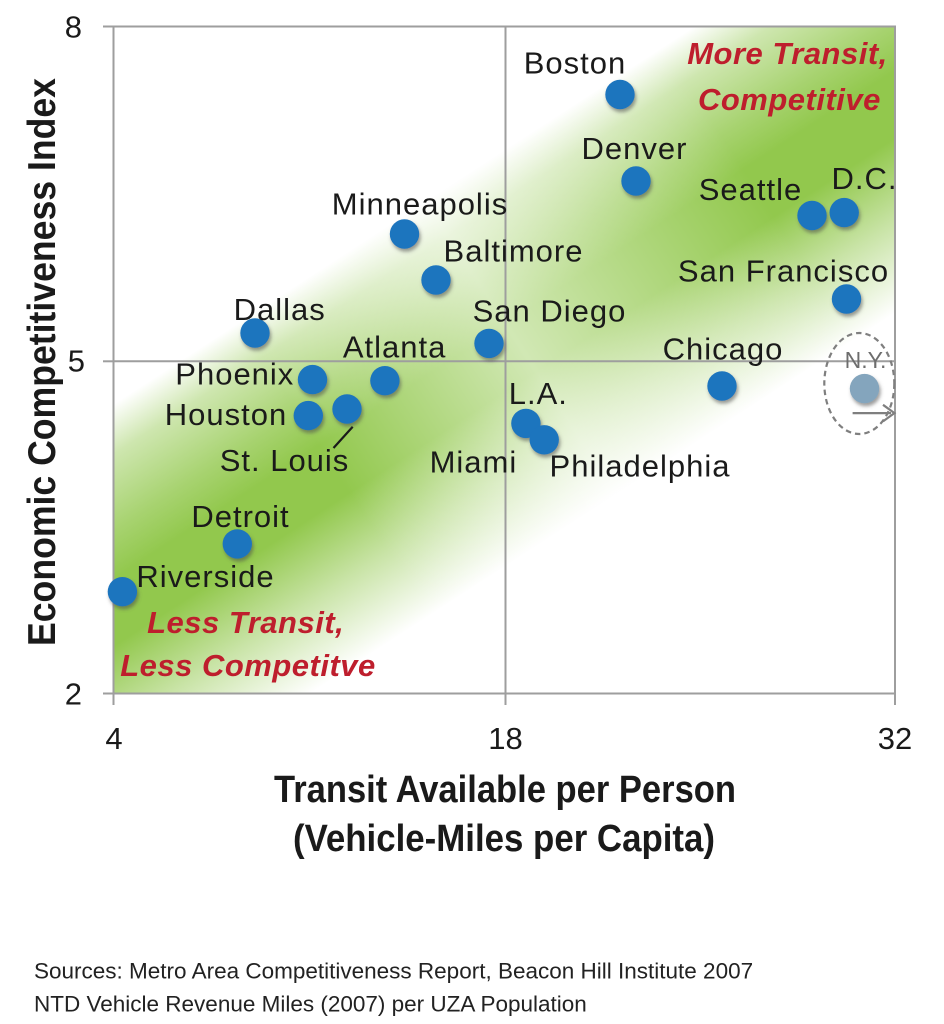 The width and height of the screenshot is (944, 1024). Describe the element at coordinates (865, 178) in the screenshot. I see `svg-text: D.C.` at that location.